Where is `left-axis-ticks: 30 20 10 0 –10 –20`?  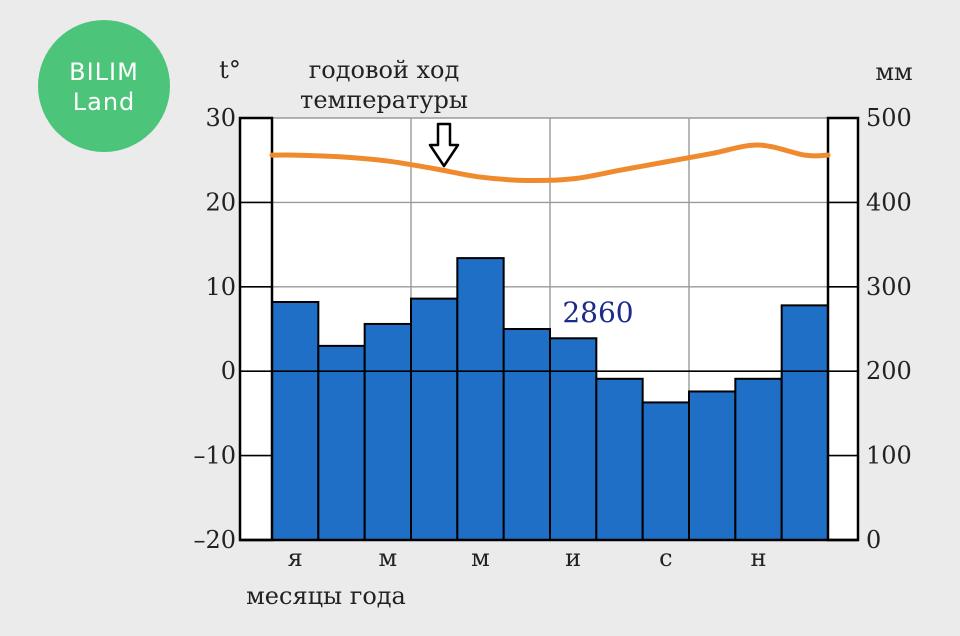 left-axis-ticks: 30 20 10 0 –10 –20 is located at coordinates (232, 329).